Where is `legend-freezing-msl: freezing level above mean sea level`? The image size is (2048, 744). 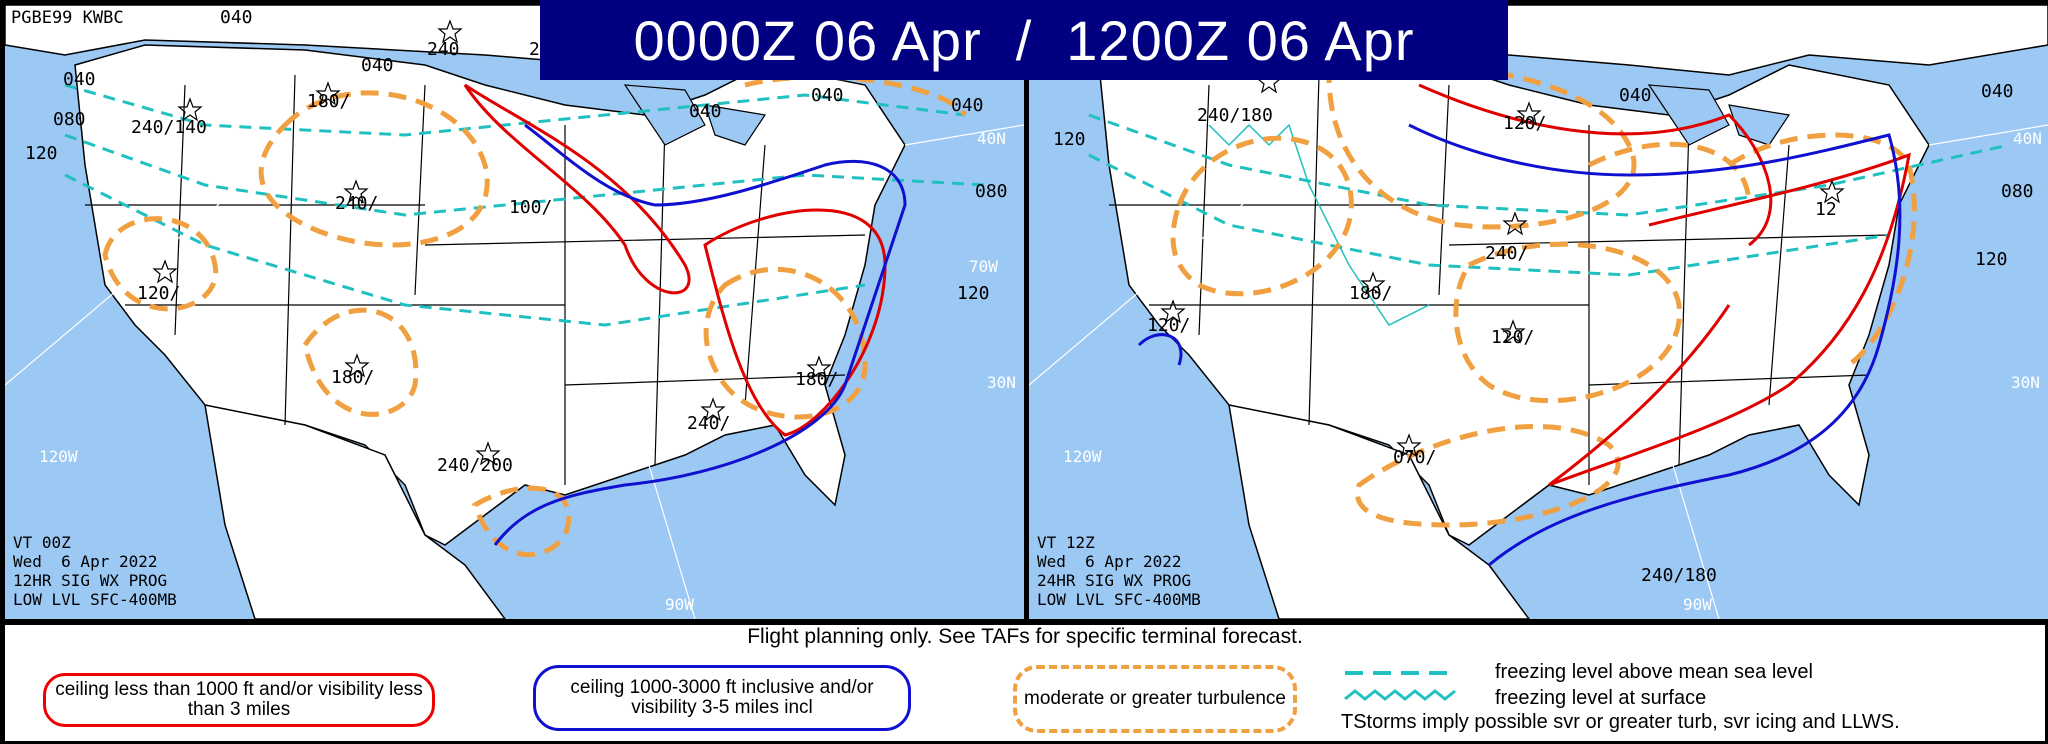
legend-freezing-msl: freezing level above mean sea level is located at coordinates (1654, 672).